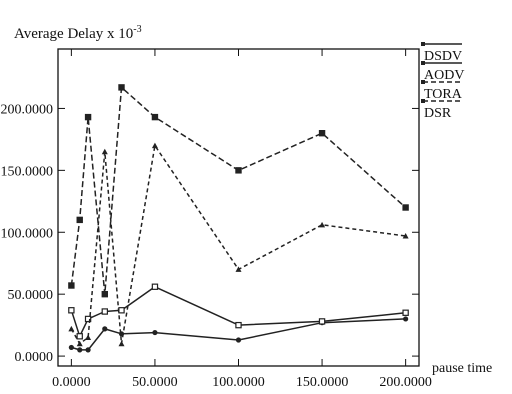  I want to click on x-tick-label: 200.0000, so click(405, 382).